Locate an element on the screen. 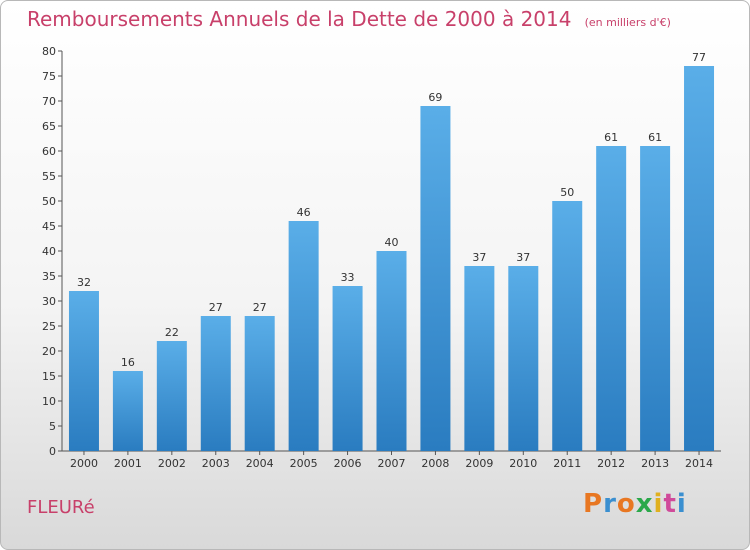 This screenshot has width=750, height=550. data-label-2006: 33 is located at coordinates (348, 277).